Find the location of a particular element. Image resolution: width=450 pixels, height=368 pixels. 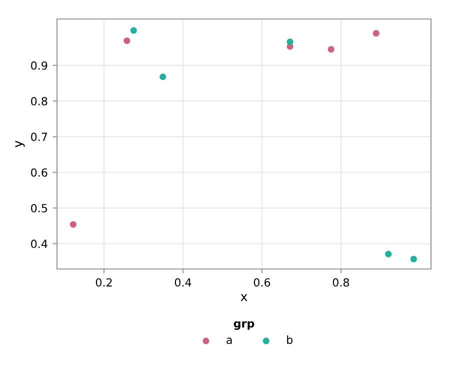

y-tick-label: 0.5 is located at coordinates (39, 208).